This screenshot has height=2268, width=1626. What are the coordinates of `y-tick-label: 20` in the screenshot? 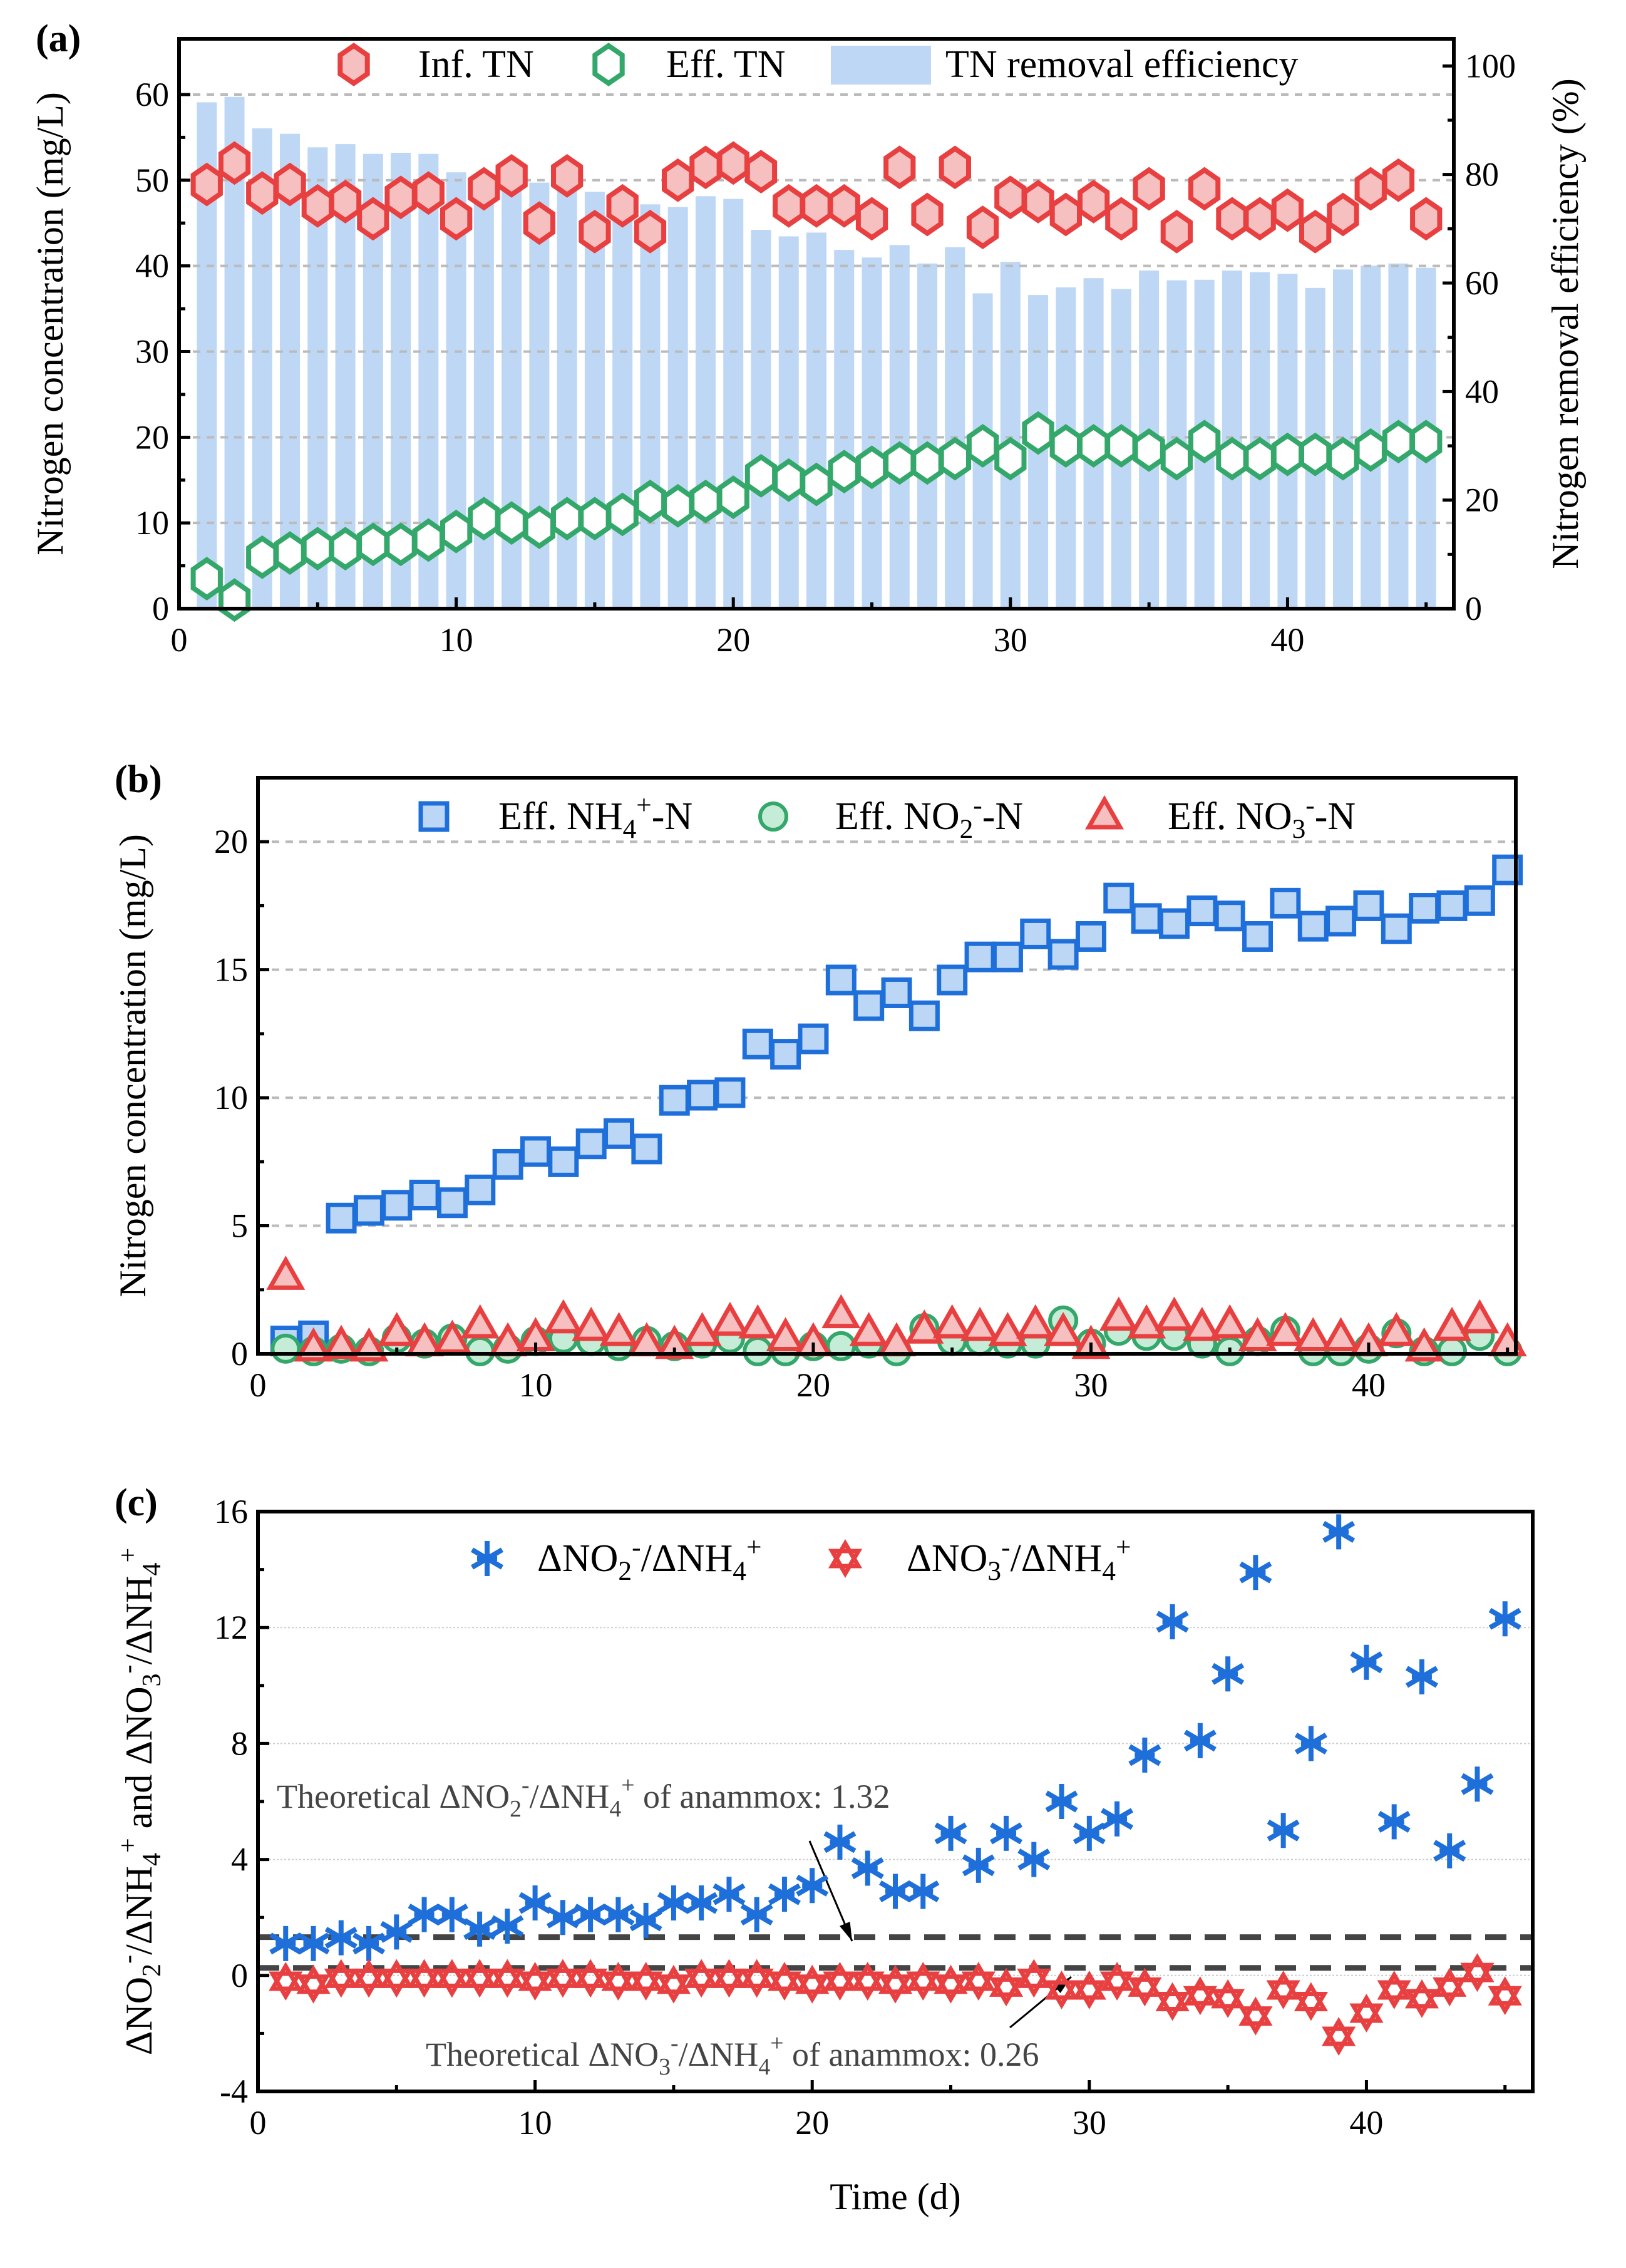 It's located at (152, 437).